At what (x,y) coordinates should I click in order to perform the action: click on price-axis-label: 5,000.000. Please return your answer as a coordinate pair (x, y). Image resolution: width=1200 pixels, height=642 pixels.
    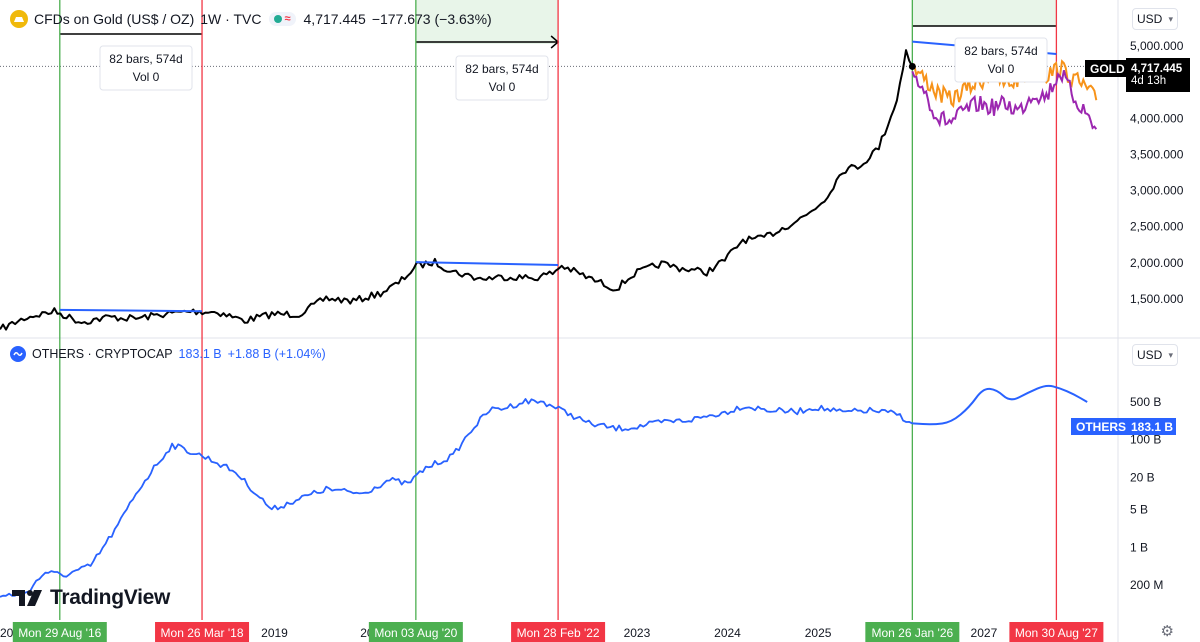
    Looking at the image, I should click on (1157, 46).